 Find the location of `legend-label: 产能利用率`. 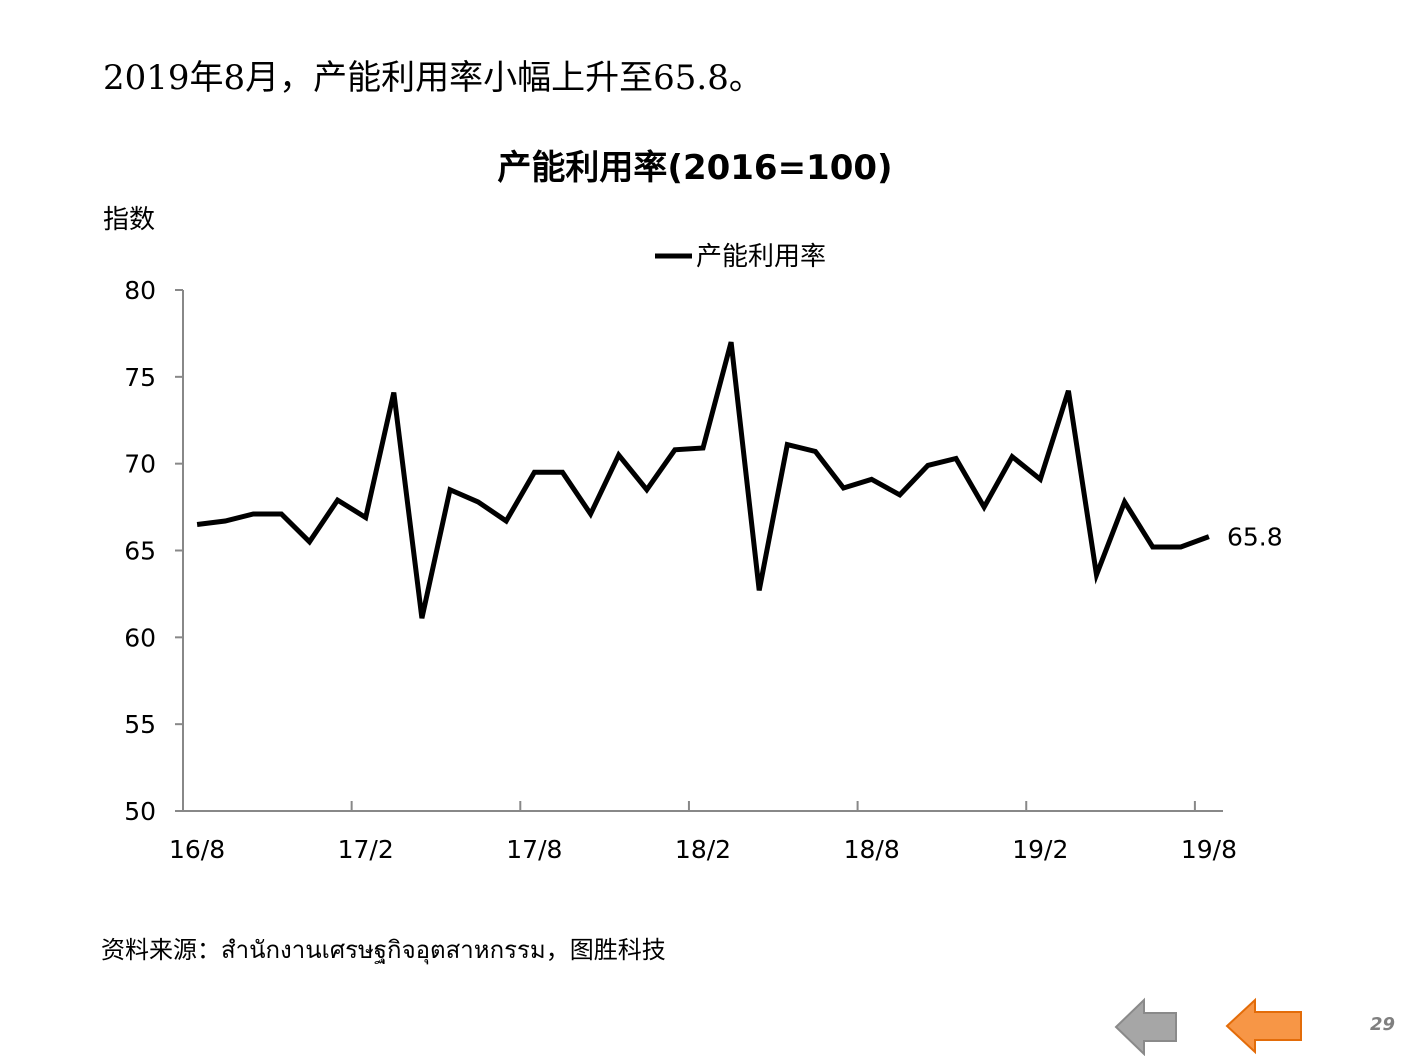

legend-label: 产能利用率 is located at coordinates (761, 257).